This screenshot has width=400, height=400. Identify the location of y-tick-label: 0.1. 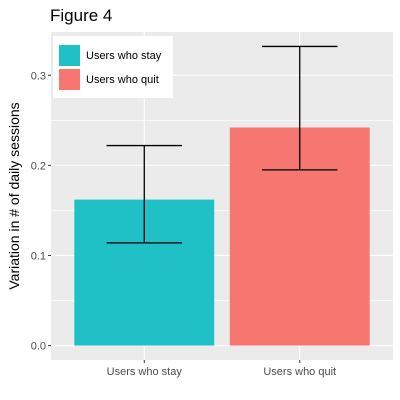
(38, 256).